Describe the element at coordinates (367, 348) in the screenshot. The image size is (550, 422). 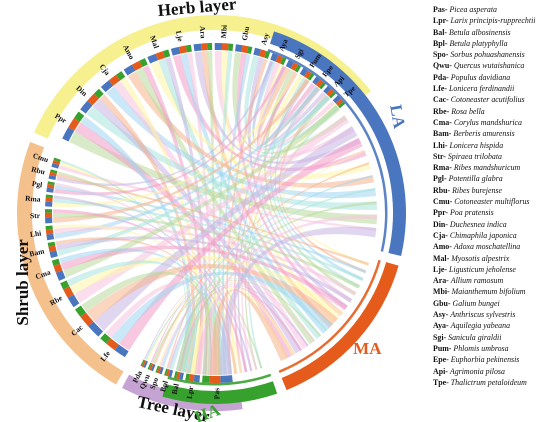
I see `group-label-ma: MA` at that location.